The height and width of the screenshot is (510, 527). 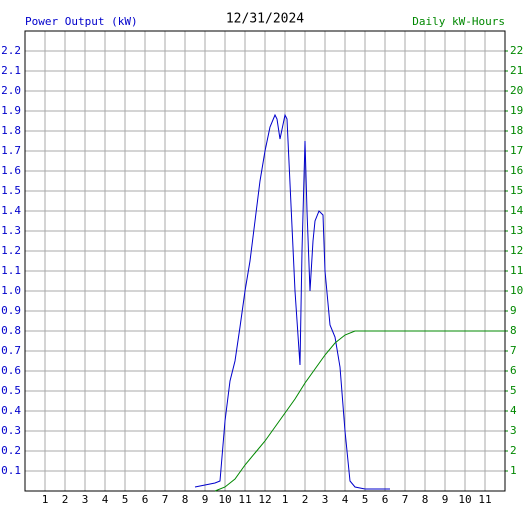 I want to click on y-tick-label: 2.2, so click(x=11, y=50).